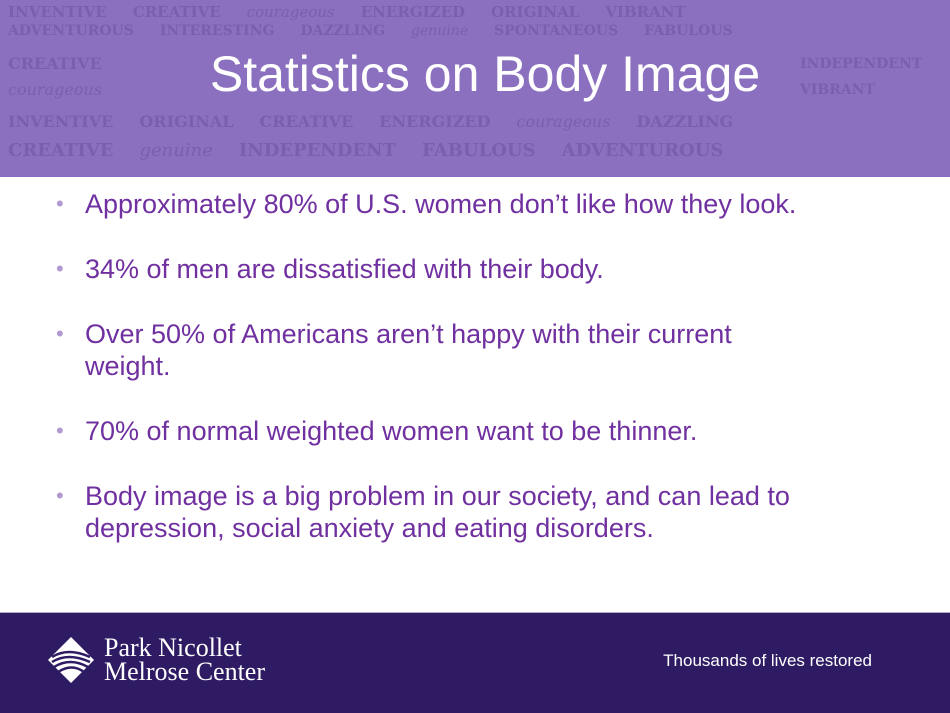 The width and height of the screenshot is (950, 713). I want to click on park-nicollet-logo: Park Nicollet Melrose Center, so click(155, 660).